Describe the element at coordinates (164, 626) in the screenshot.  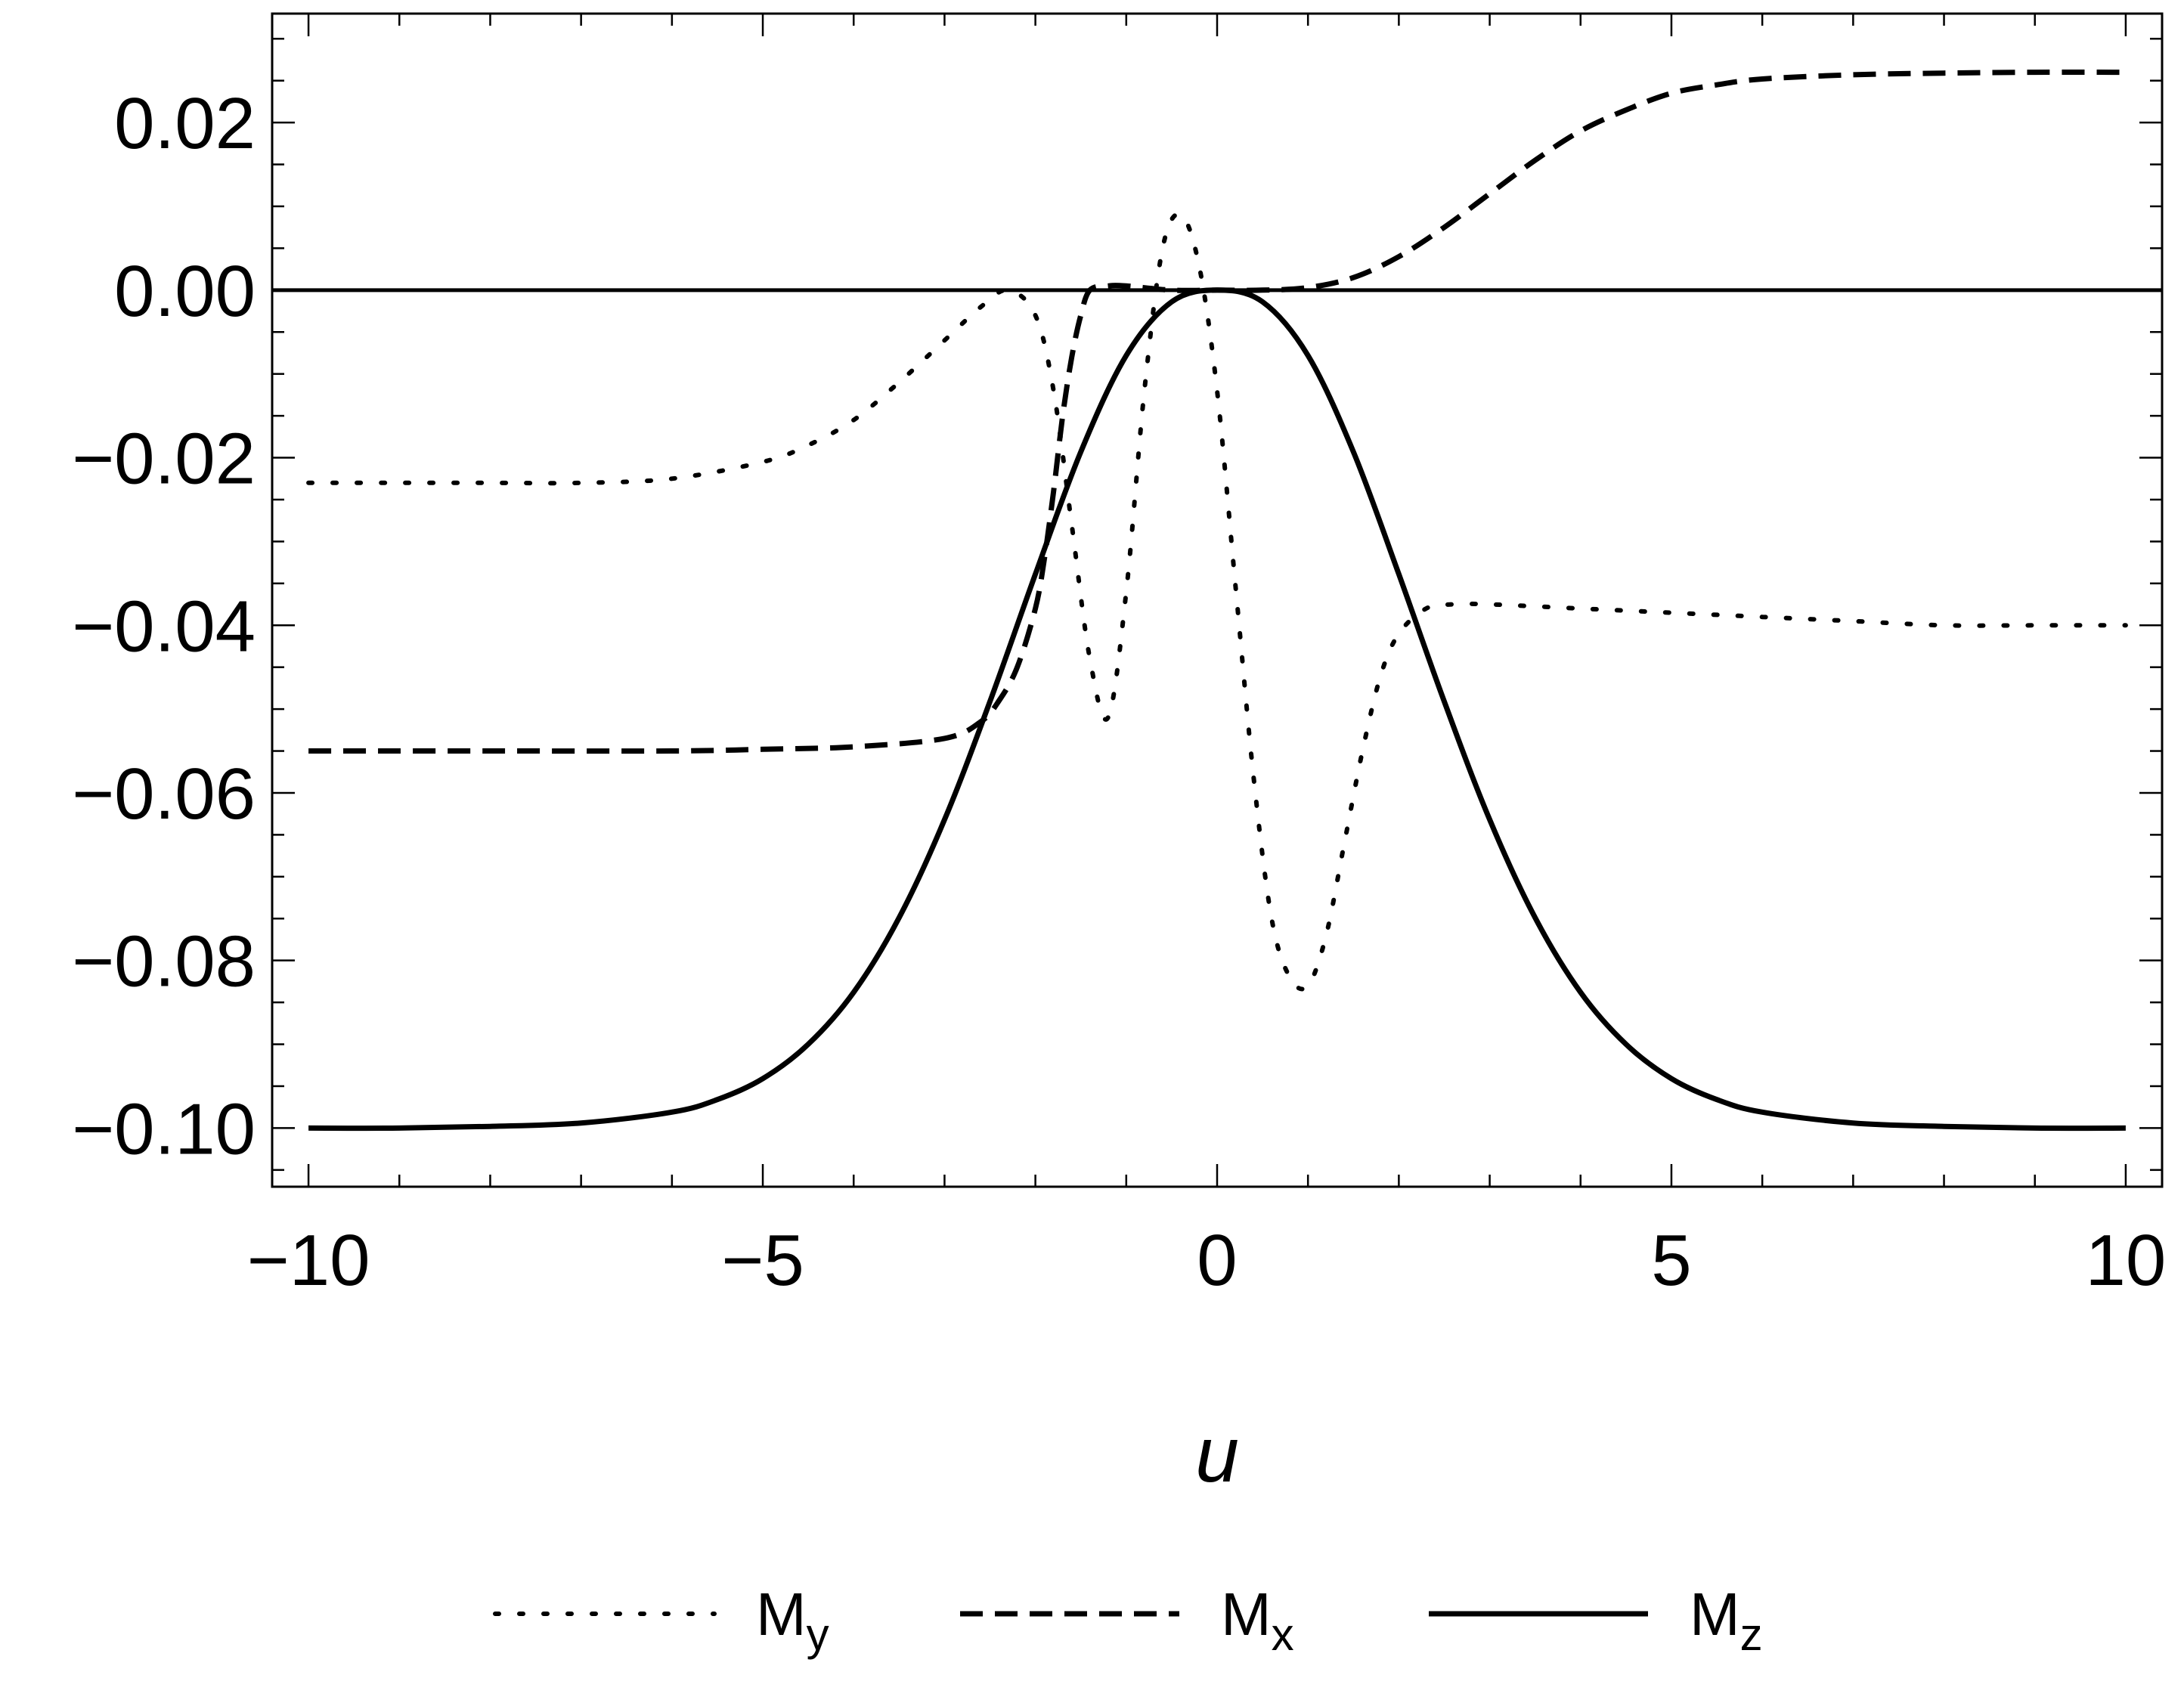
I see `y-tick-label: −0.04` at that location.